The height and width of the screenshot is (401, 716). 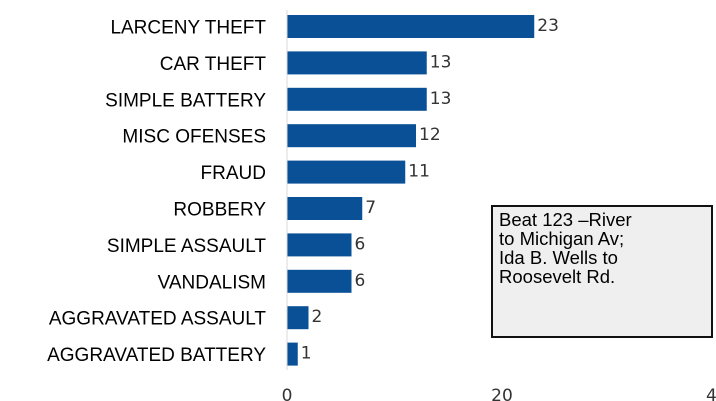 I want to click on value-label-robbery: 7, so click(x=370, y=208).